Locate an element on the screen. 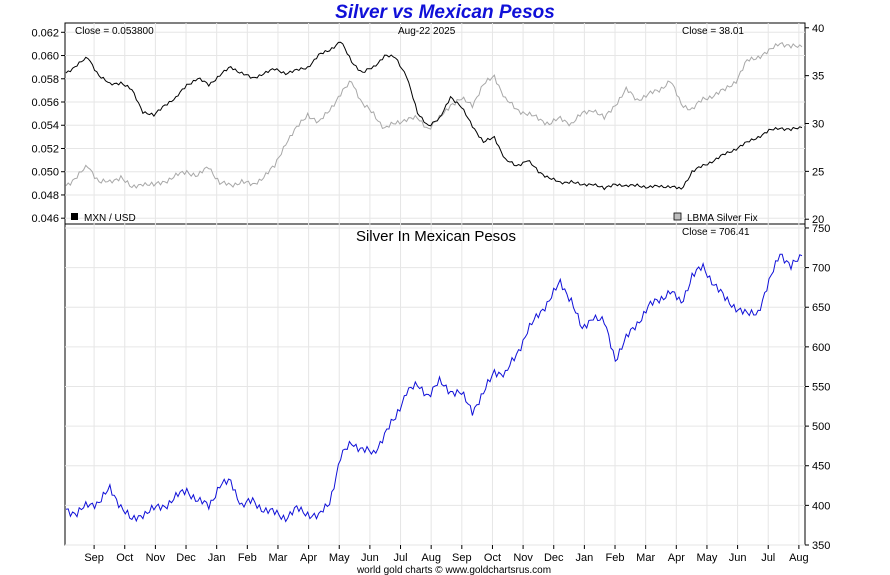  silver-close-label: Close = 38.01 is located at coordinates (713, 31).